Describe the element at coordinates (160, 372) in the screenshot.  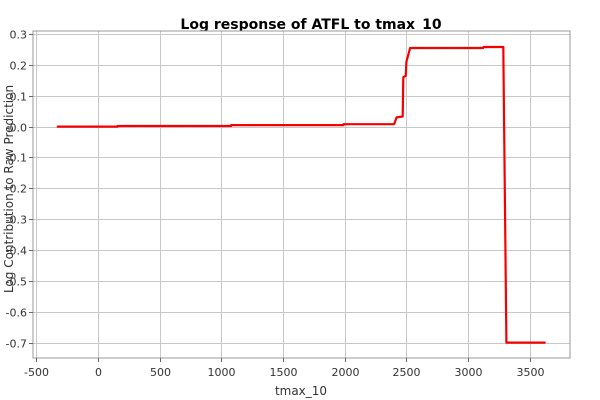
I see `x-tick-label: 500` at that location.